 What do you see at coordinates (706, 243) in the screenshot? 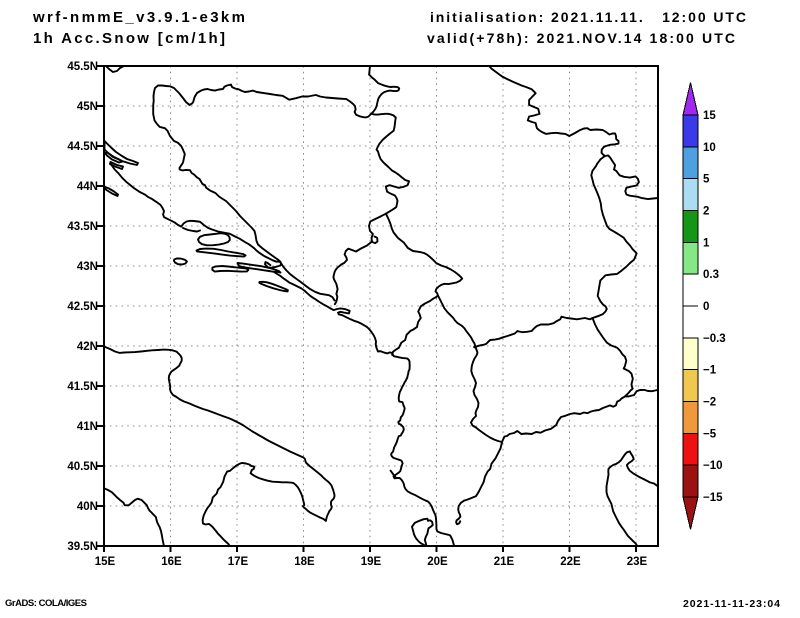
I see `svg-text: 1` at bounding box center [706, 243].